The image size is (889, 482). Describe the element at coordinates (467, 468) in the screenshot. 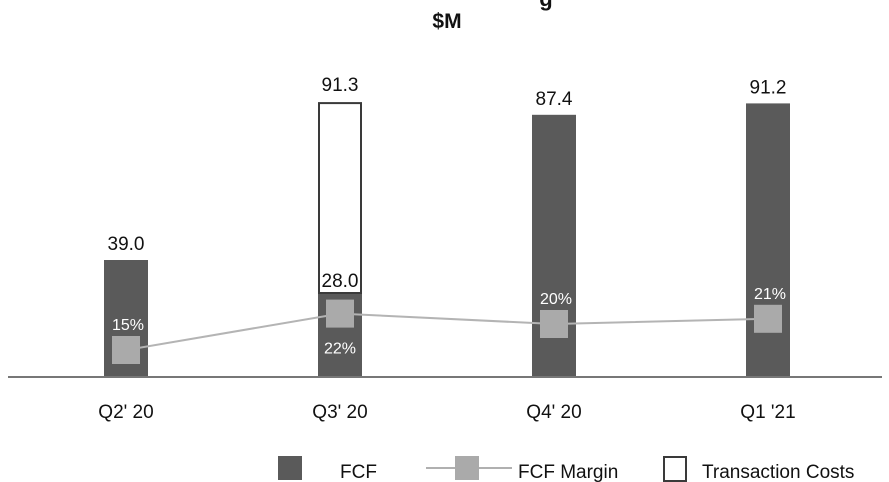

I see `legend-swatch-fcf-margin` at that location.